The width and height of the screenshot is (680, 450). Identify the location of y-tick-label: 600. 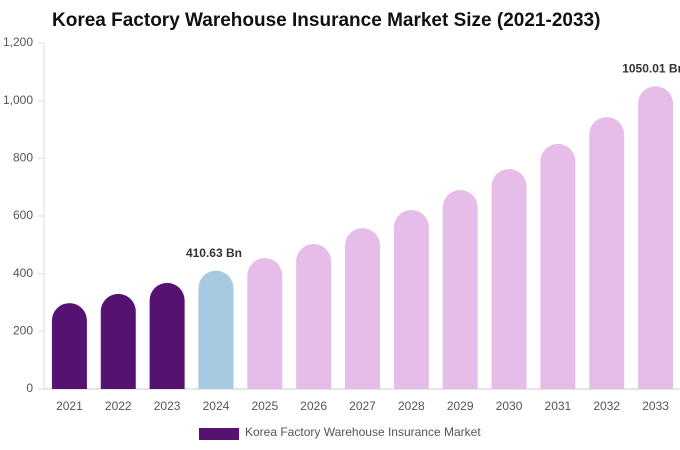
(23, 215).